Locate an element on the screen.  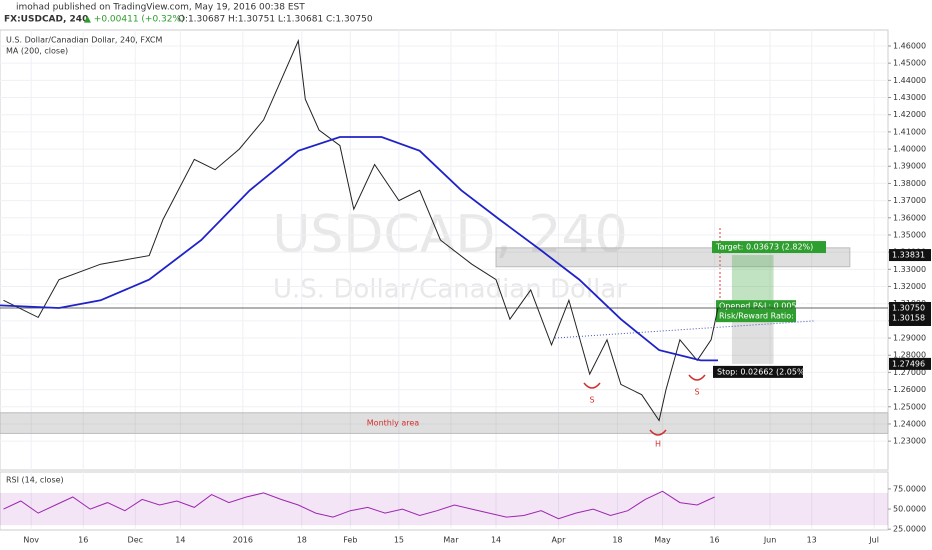
stop-box is located at coordinates (758, 371).